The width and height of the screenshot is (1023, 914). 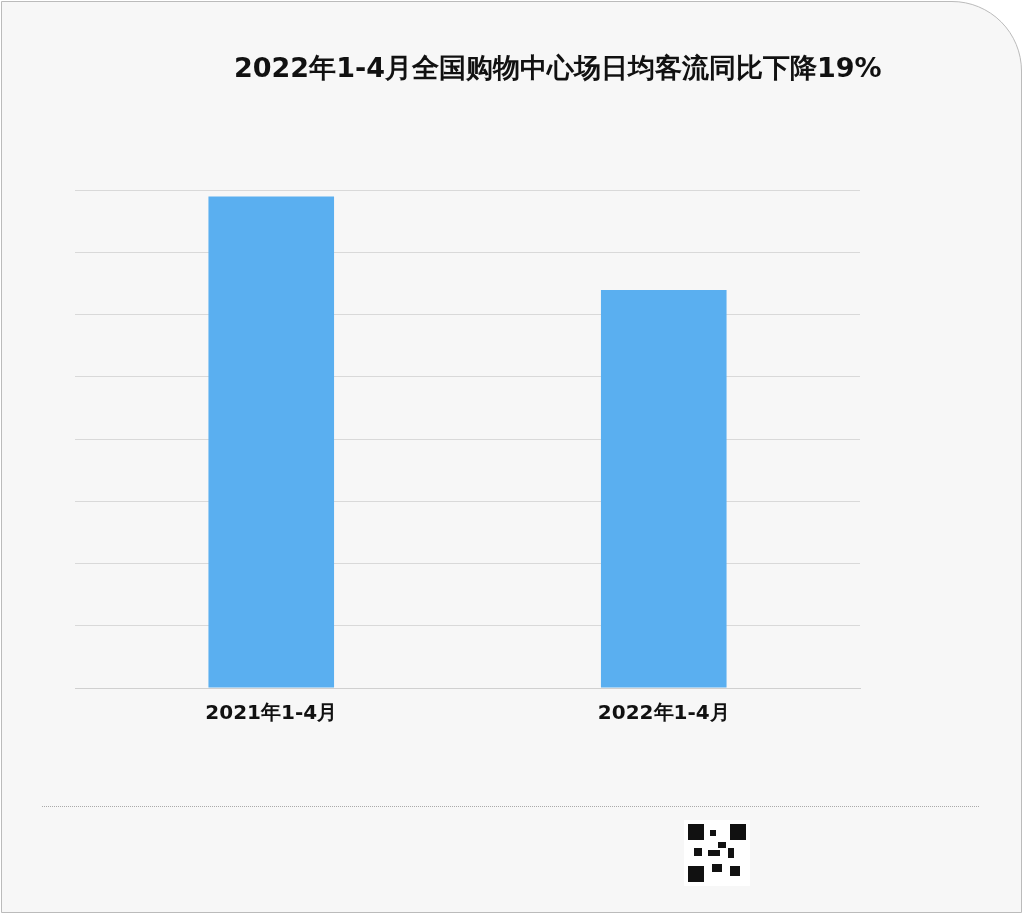 What do you see at coordinates (271, 712) in the screenshot?
I see `x-tick-label: 2021年1-4月` at bounding box center [271, 712].